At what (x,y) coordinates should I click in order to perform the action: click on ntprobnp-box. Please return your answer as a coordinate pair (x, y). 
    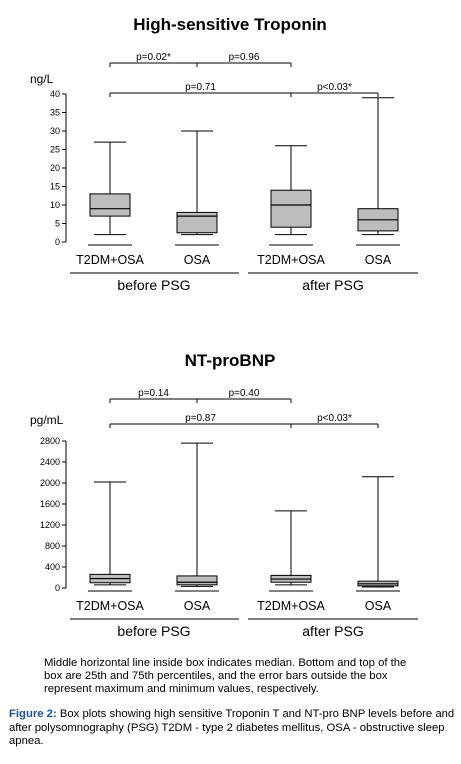
    Looking at the image, I should click on (197, 580).